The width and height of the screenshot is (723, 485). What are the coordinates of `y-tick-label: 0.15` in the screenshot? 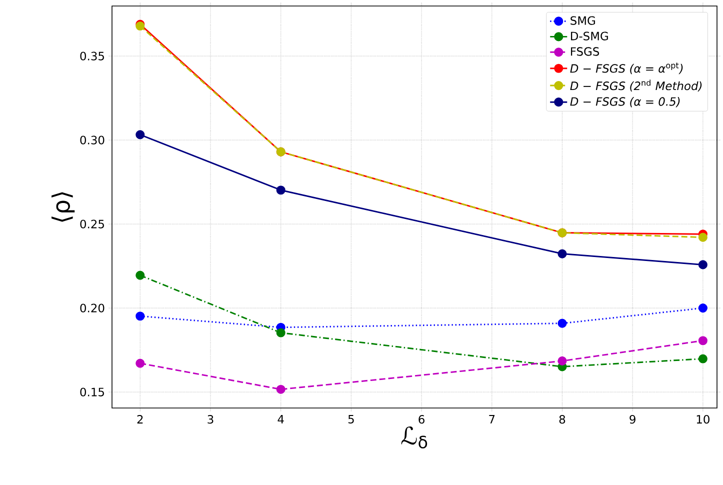 It's located at (92, 392).